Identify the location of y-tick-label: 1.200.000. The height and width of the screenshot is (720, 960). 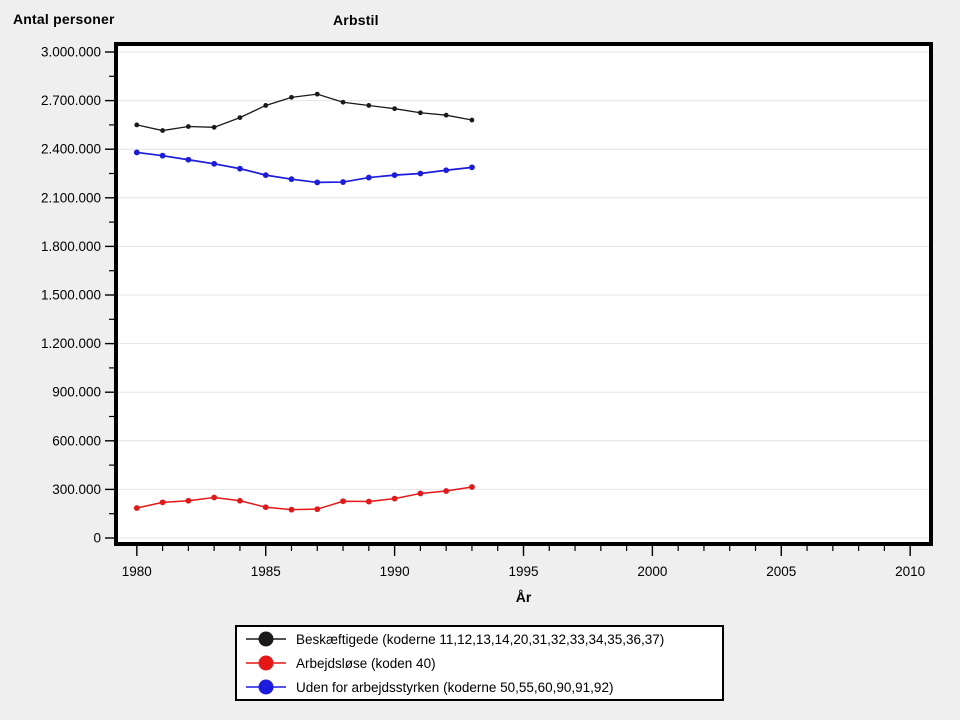
(71, 343).